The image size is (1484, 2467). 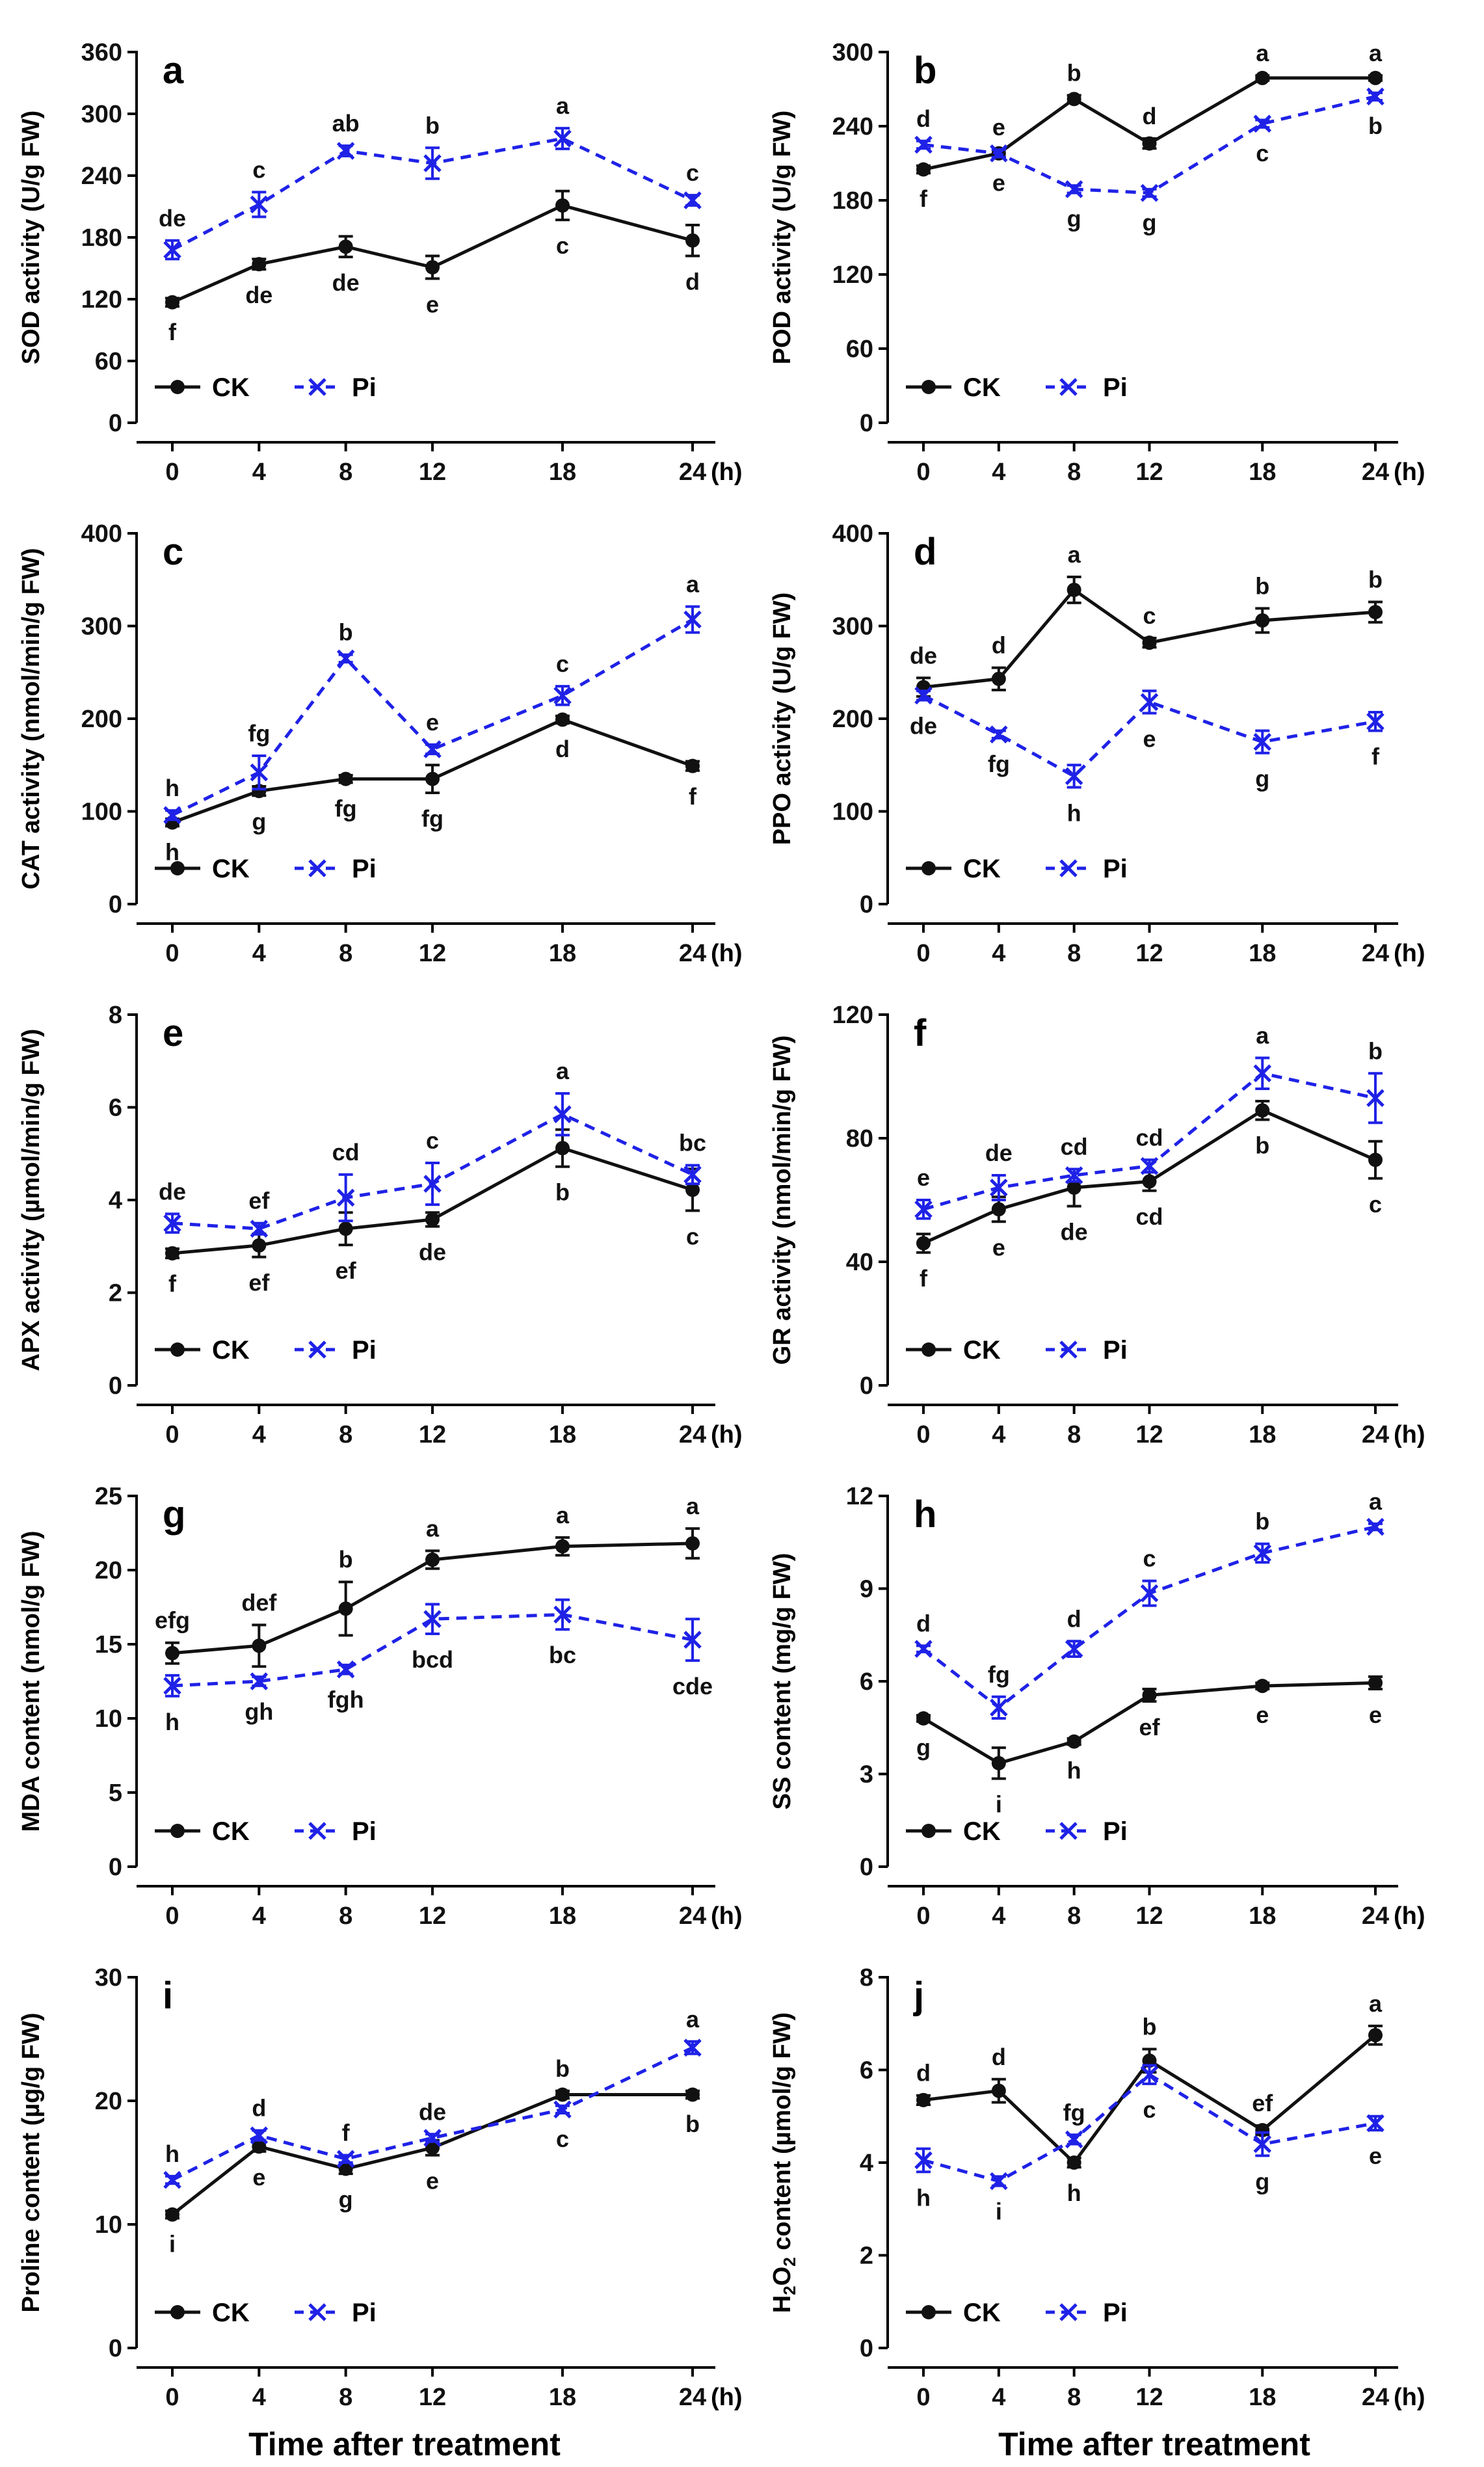 I want to click on significance-letter: cd, so click(x=1074, y=1147).